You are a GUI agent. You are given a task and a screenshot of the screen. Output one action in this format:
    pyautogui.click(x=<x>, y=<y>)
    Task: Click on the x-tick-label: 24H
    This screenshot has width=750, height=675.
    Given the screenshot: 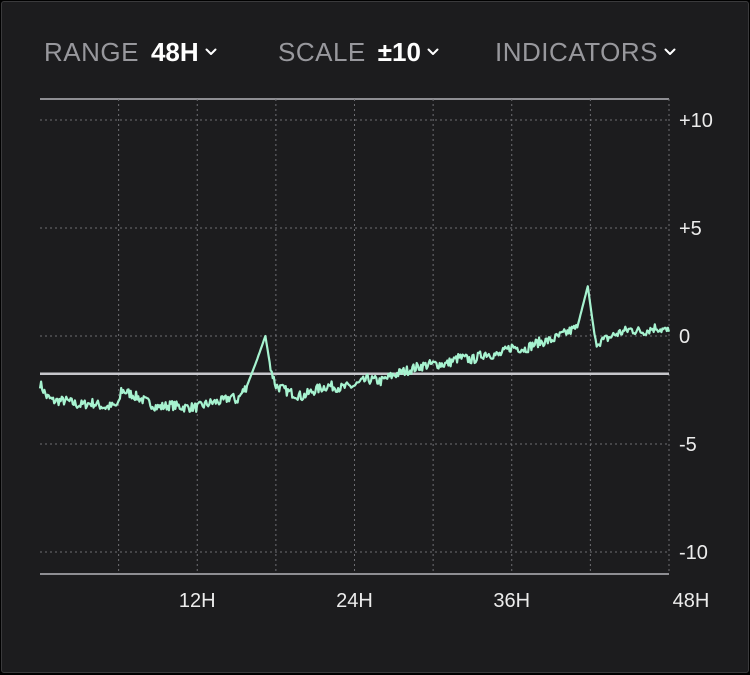 What is the action you would take?
    pyautogui.click(x=354, y=601)
    